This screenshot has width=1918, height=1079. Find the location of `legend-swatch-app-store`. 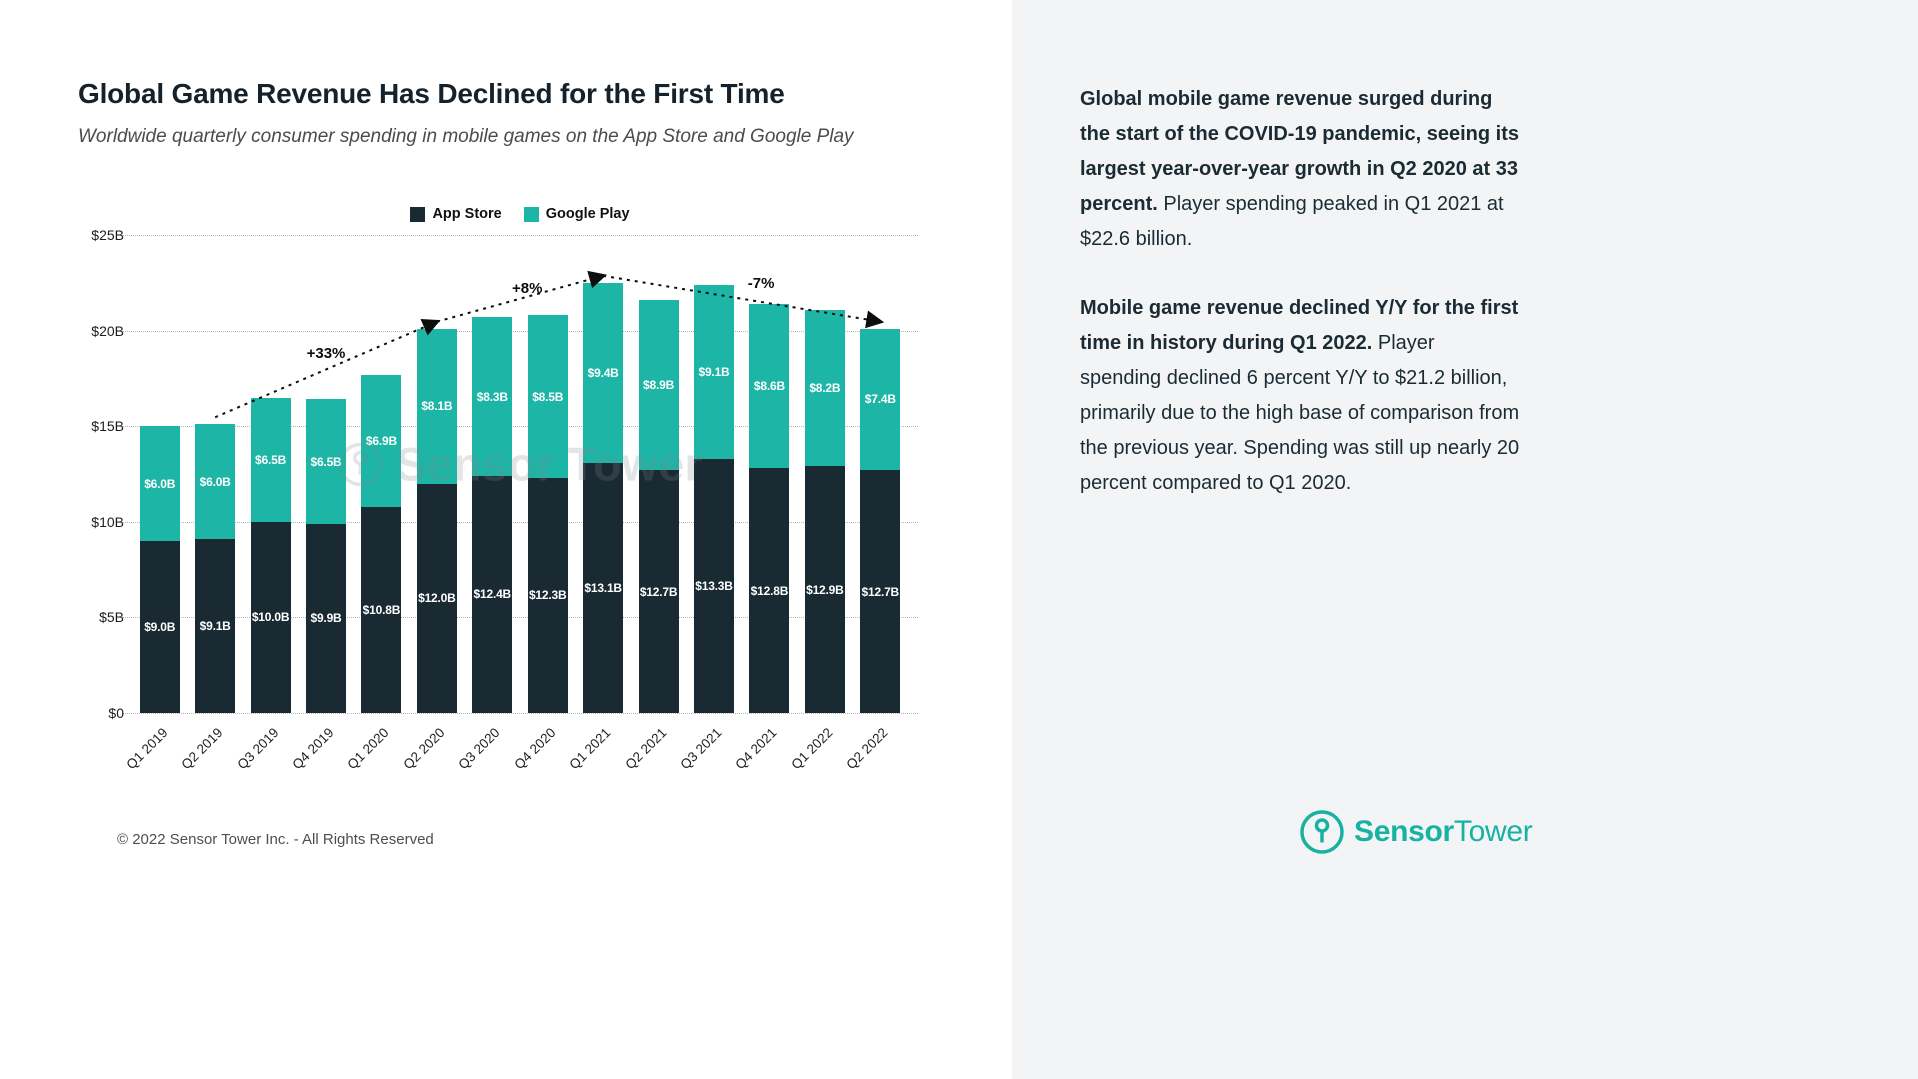

legend-swatch-app-store is located at coordinates (418, 214).